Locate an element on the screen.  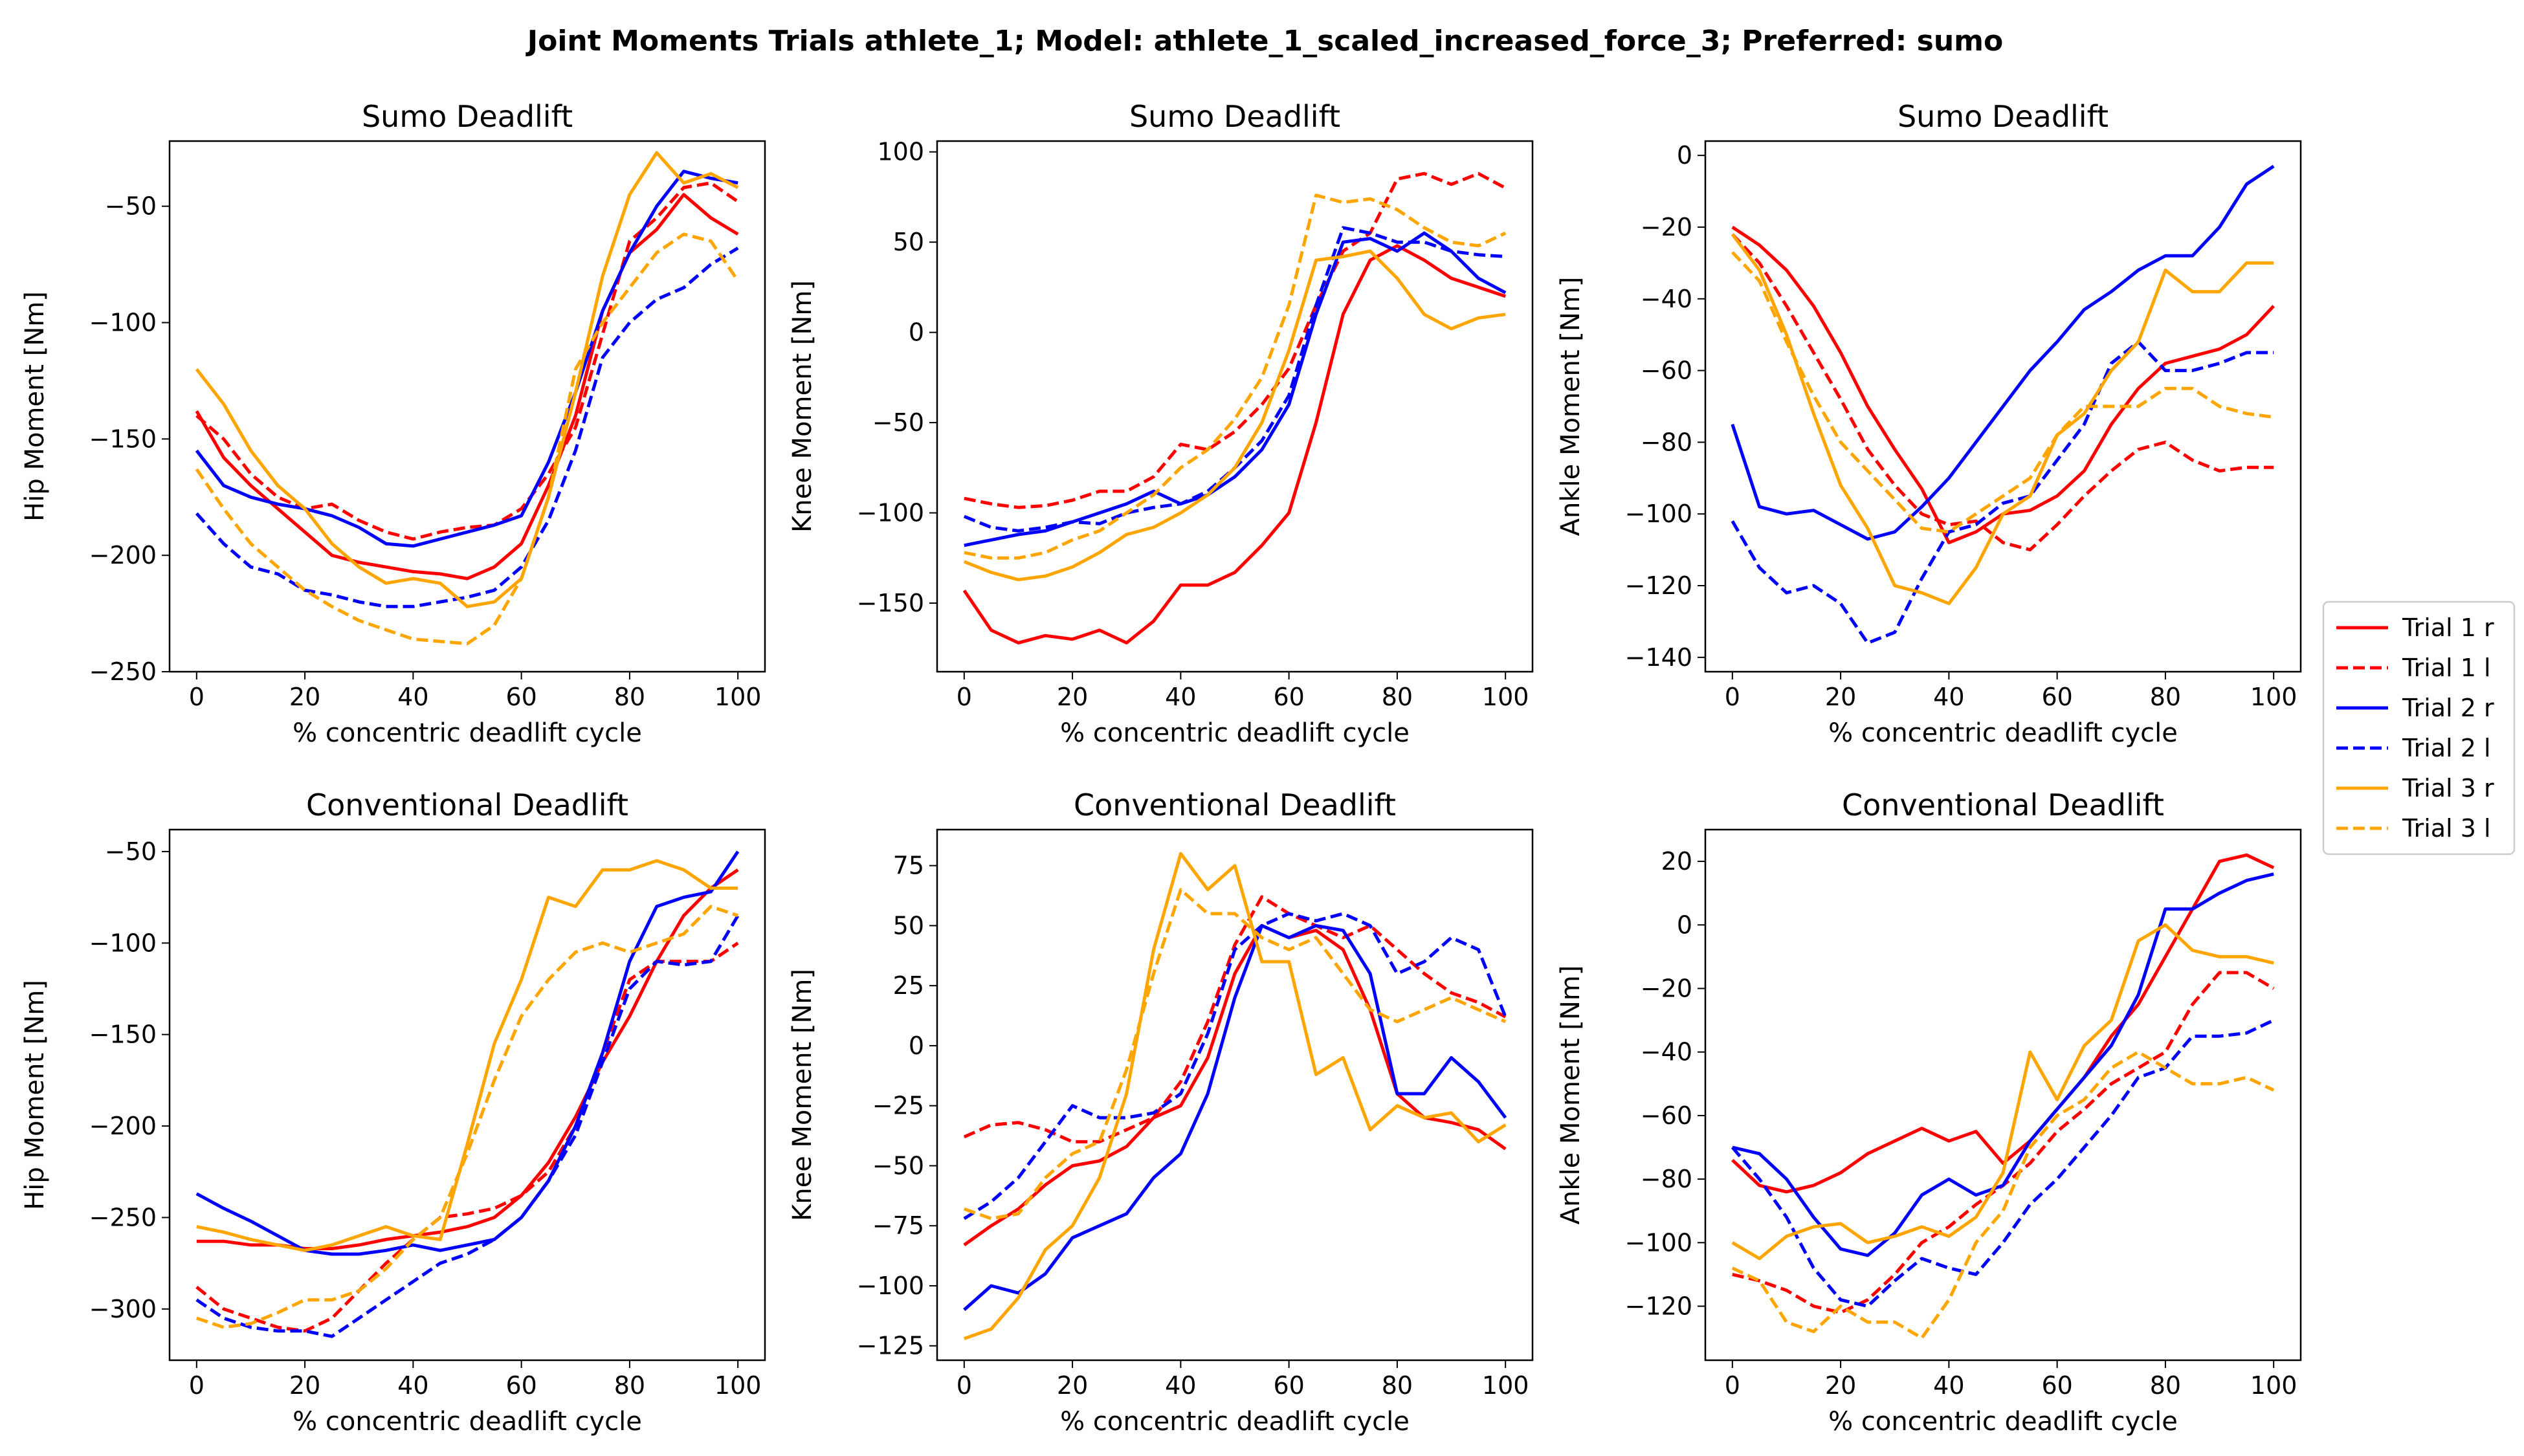
y-tick-label: 20 is located at coordinates (1676, 862).